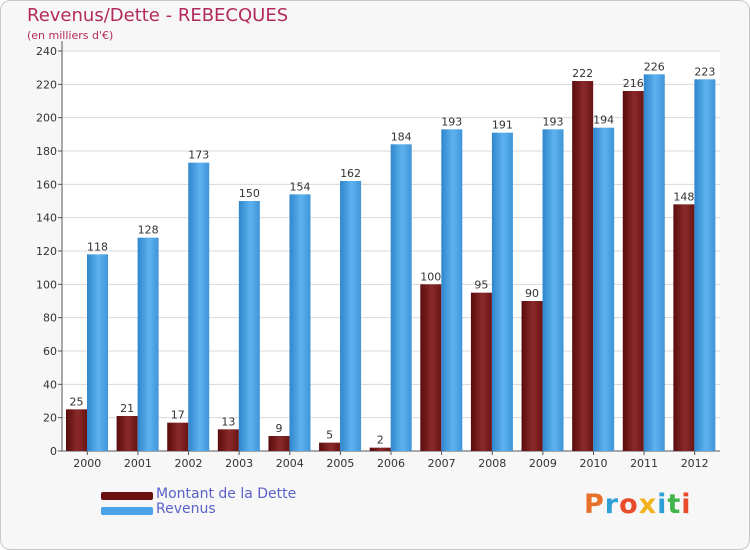 The image size is (750, 550). What do you see at coordinates (648, 504) in the screenshot?
I see `logo-letter: x` at bounding box center [648, 504].